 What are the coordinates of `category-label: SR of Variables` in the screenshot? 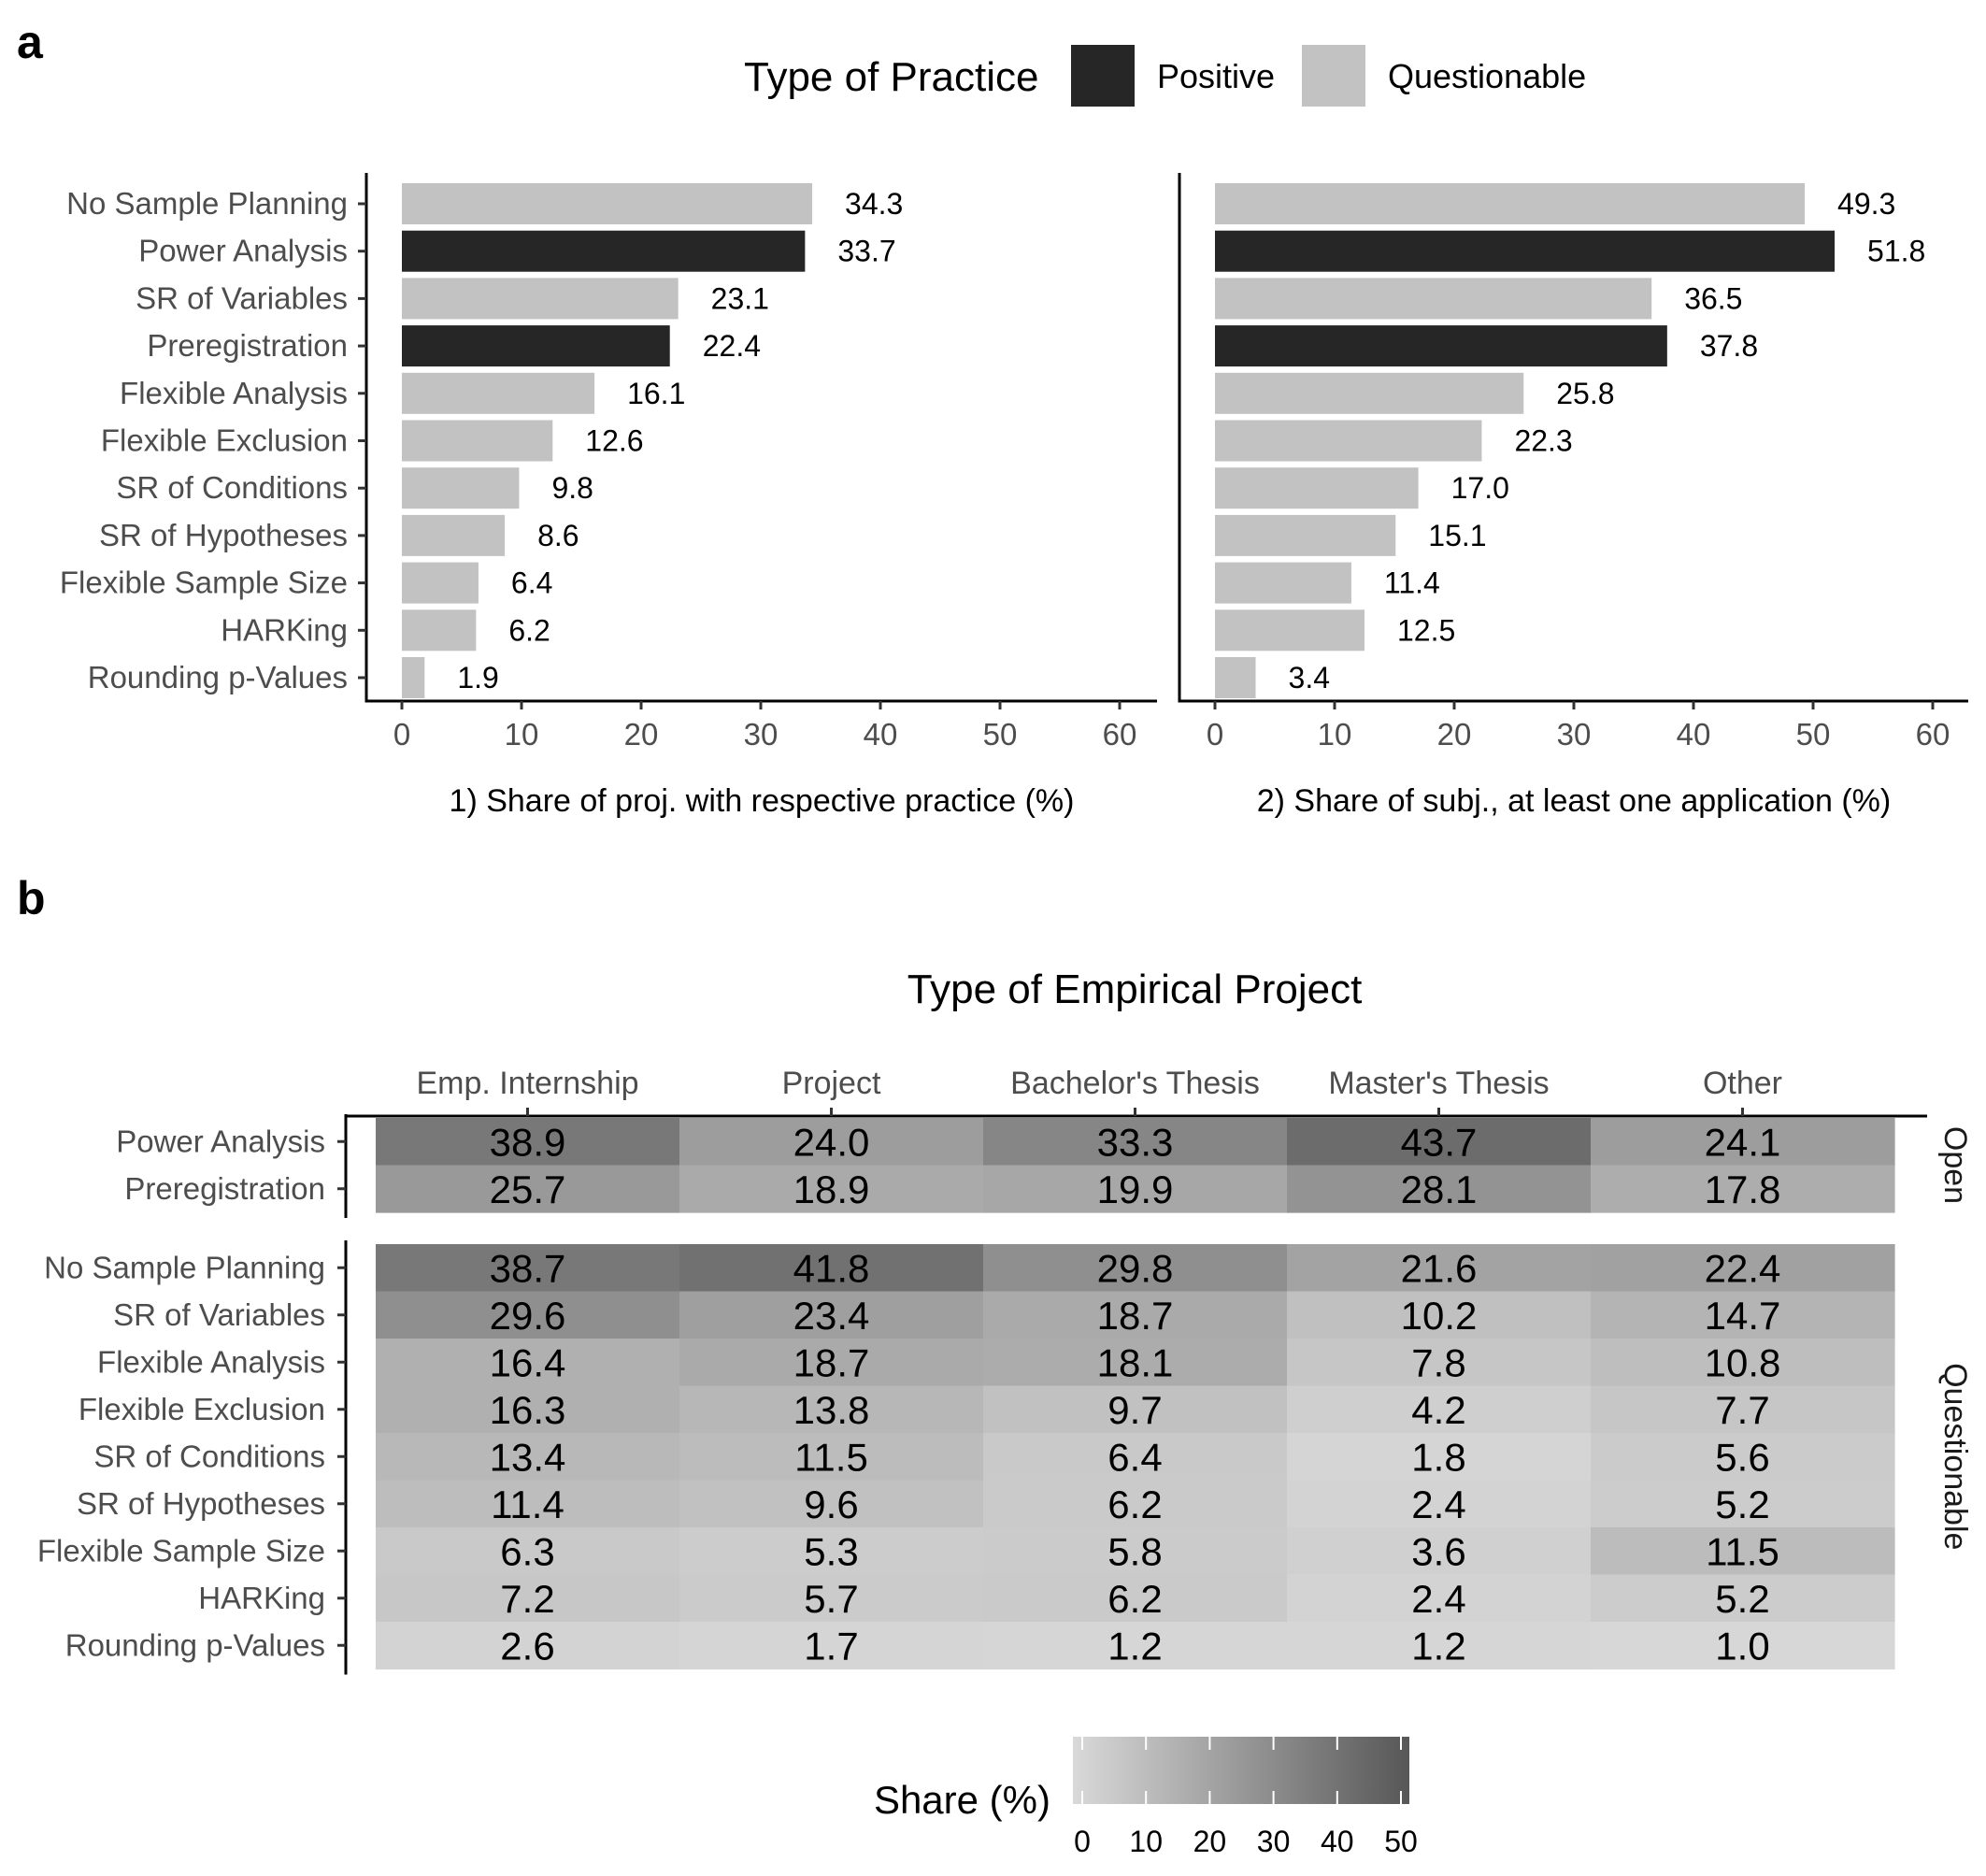 It's located at (242, 298).